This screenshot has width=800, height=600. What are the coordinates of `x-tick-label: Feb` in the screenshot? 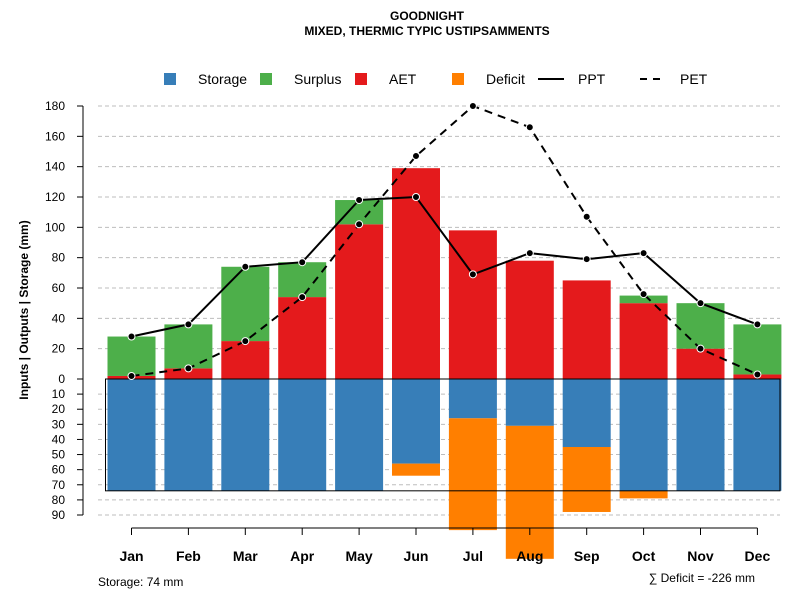 It's located at (188, 556).